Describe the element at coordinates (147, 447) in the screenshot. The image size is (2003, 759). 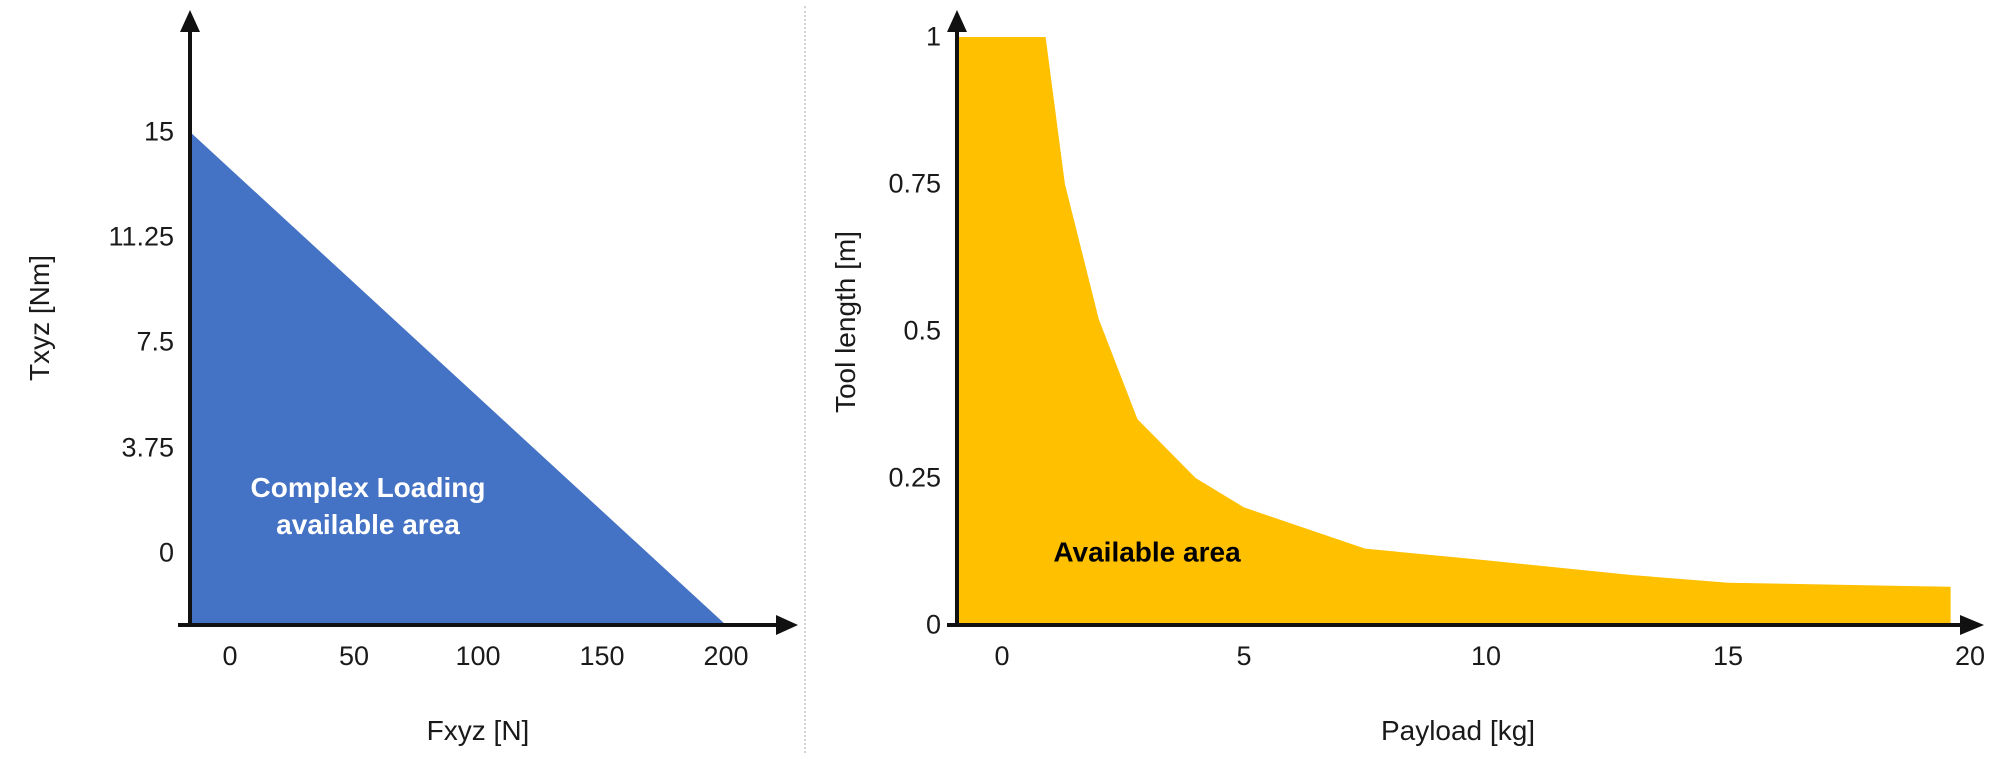
I see `complex-loading-y-tick-3.75: 3.75` at that location.